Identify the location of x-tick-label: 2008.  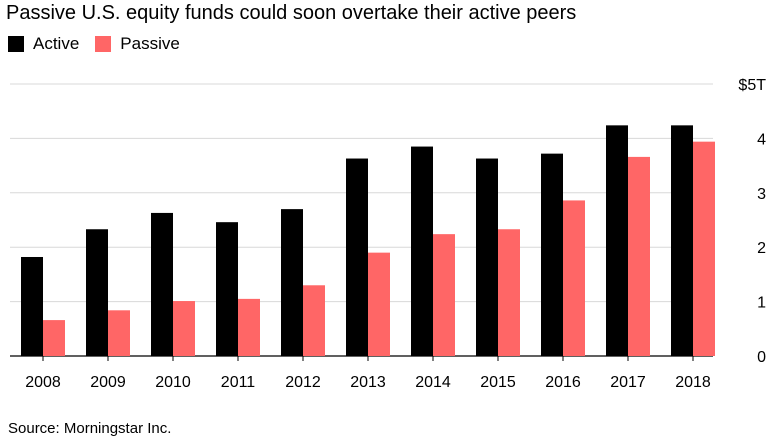
(43, 382).